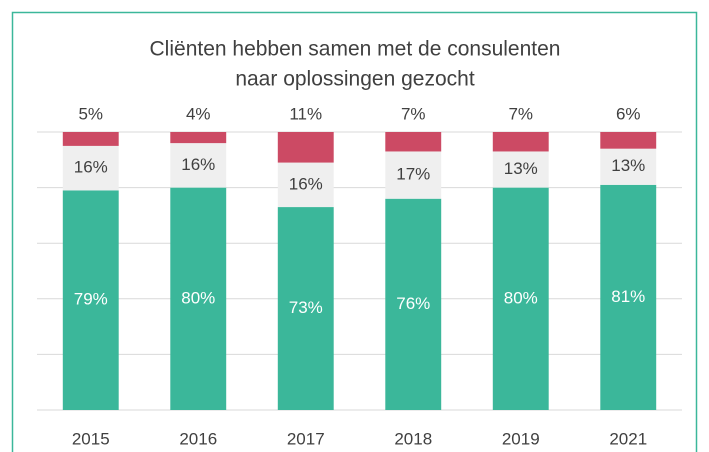 Image resolution: width=709 pixels, height=452 pixels. I want to click on value-label: 17%, so click(413, 174).